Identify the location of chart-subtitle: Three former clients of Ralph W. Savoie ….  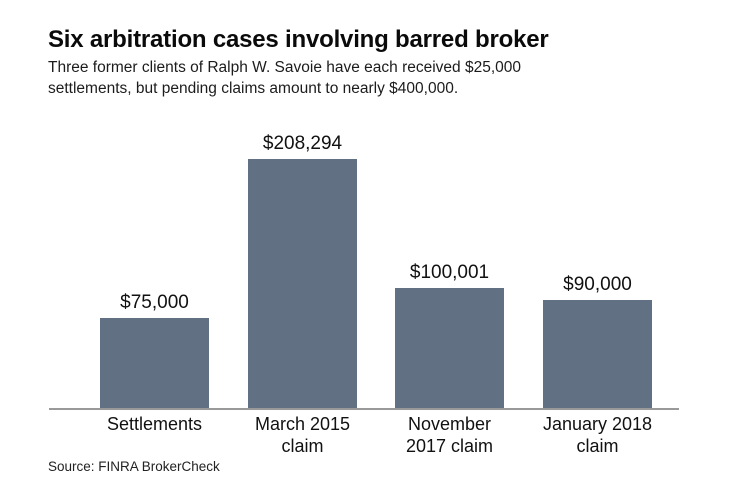
(285, 78).